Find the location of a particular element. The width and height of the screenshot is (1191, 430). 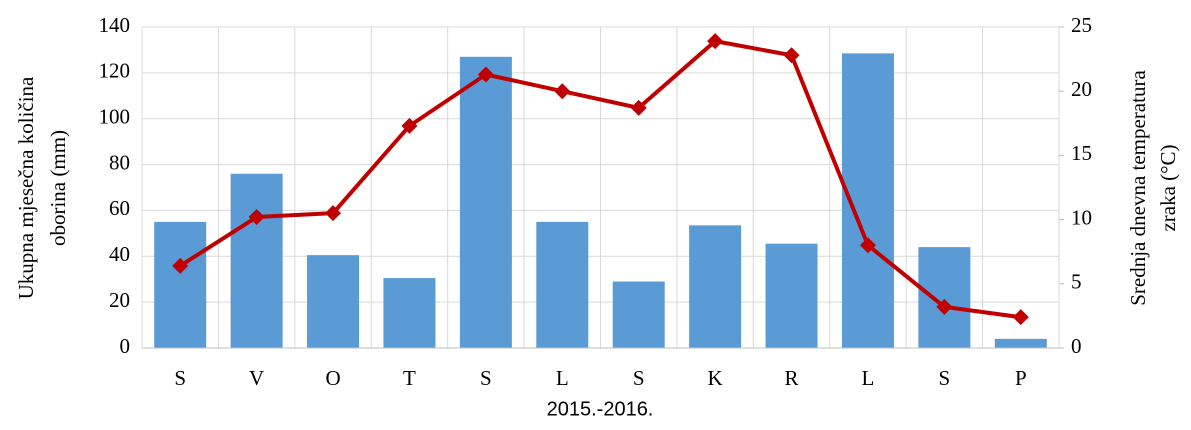

y2-tick-label: 10 is located at coordinates (1081, 217).